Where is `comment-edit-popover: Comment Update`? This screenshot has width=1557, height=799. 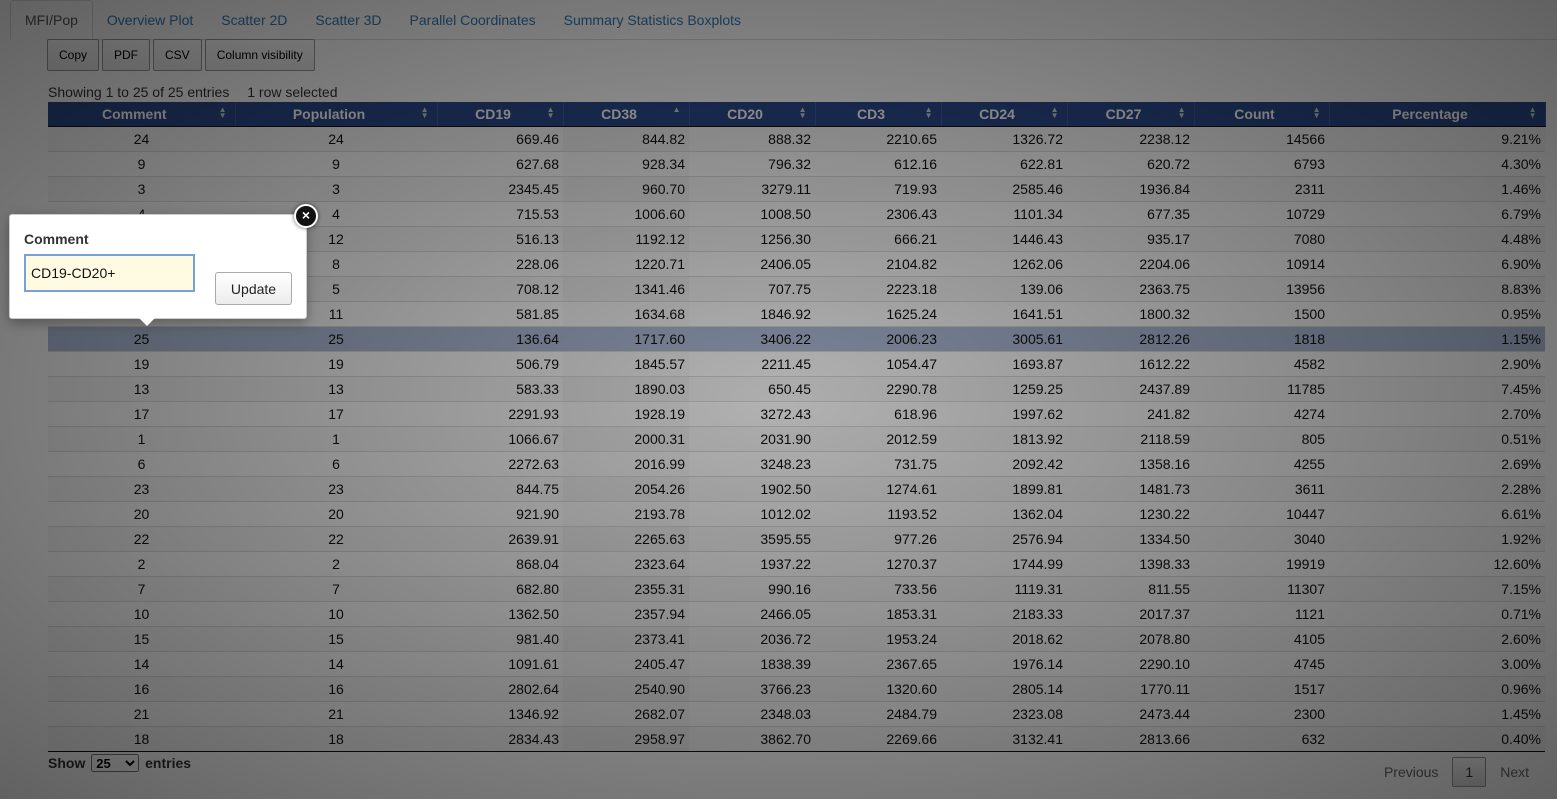
comment-edit-popover: Comment Update is located at coordinates (158, 270).